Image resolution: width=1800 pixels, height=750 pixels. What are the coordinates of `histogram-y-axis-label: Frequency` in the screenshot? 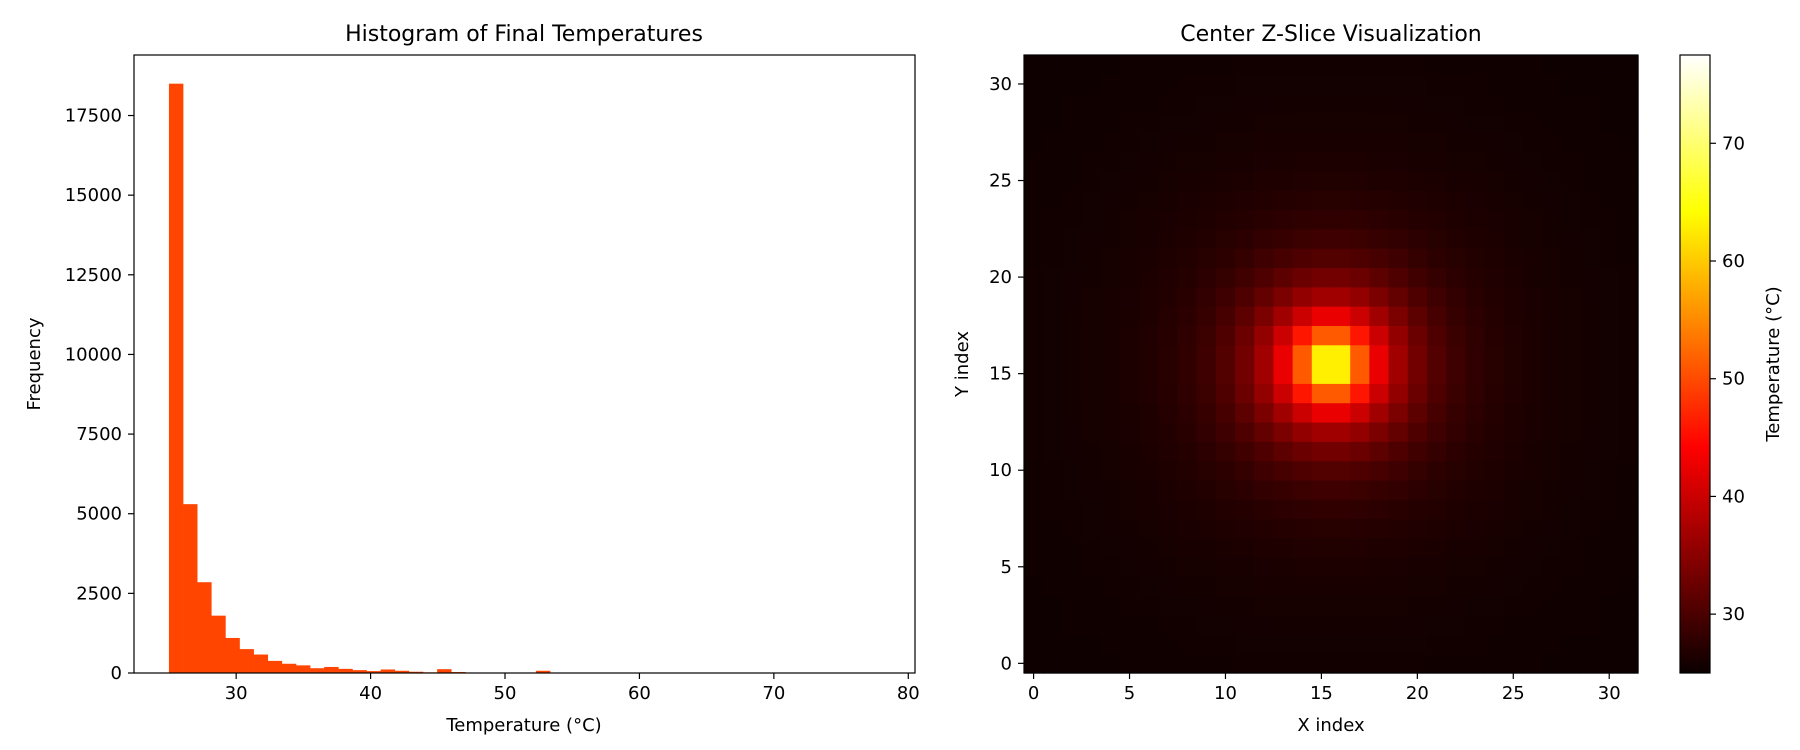 It's located at (34, 363).